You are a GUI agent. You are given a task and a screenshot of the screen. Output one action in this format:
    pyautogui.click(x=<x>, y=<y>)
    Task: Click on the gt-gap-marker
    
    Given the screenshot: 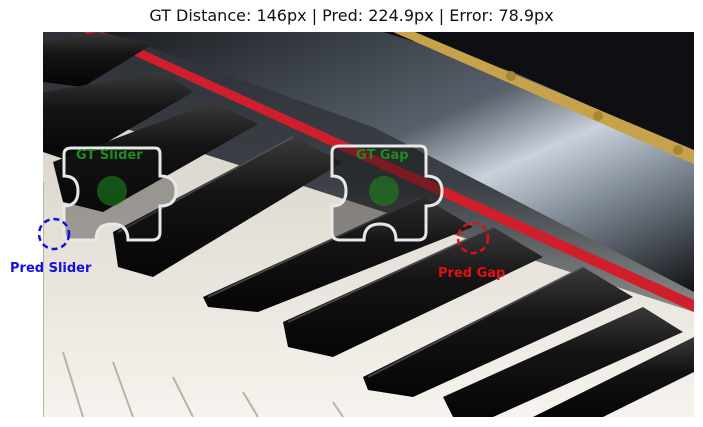 What is the action you would take?
    pyautogui.click(x=384, y=191)
    